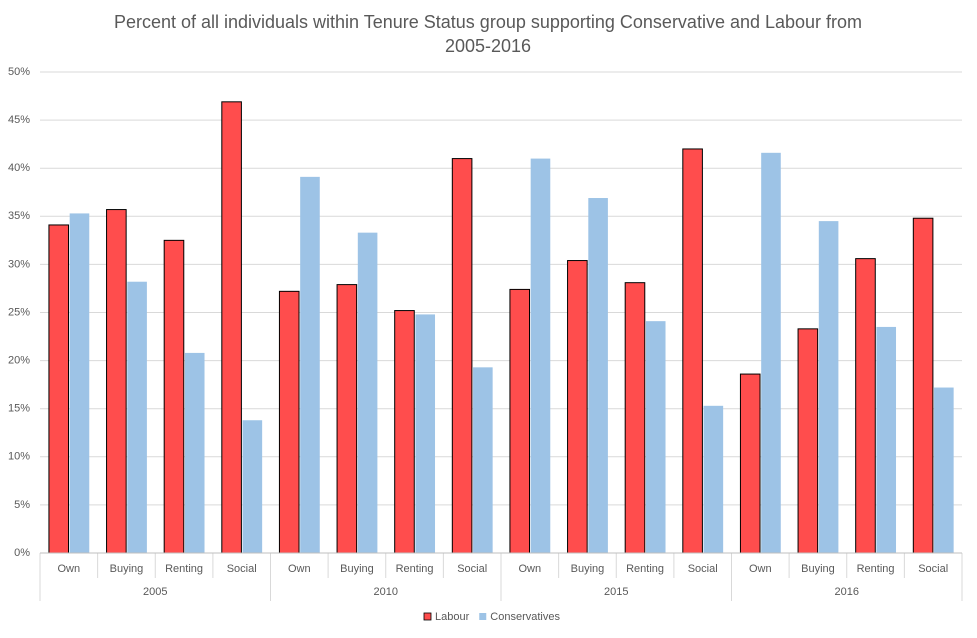  What do you see at coordinates (19, 361) in the screenshot?
I see `y-tick-label: 20%` at bounding box center [19, 361].